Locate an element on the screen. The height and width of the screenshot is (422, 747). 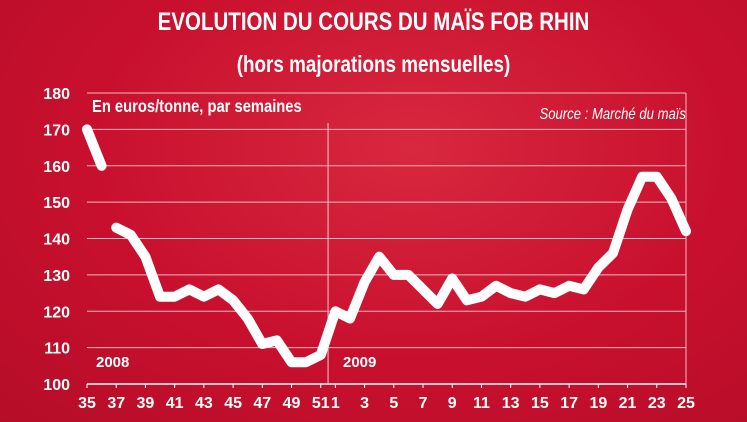
x-tick-label: 21 is located at coordinates (628, 403).